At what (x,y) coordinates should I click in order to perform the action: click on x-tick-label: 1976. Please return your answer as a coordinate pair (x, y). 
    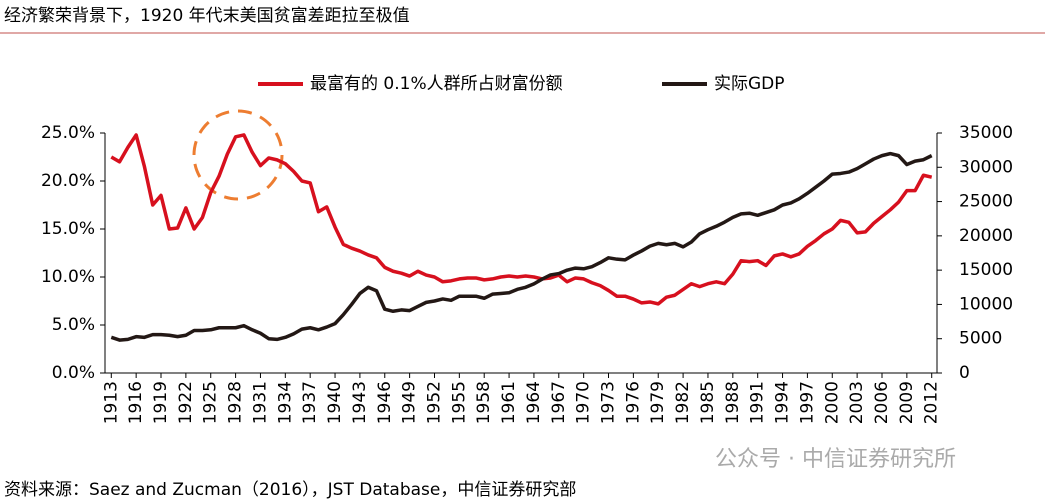
    Looking at the image, I should click on (633, 402).